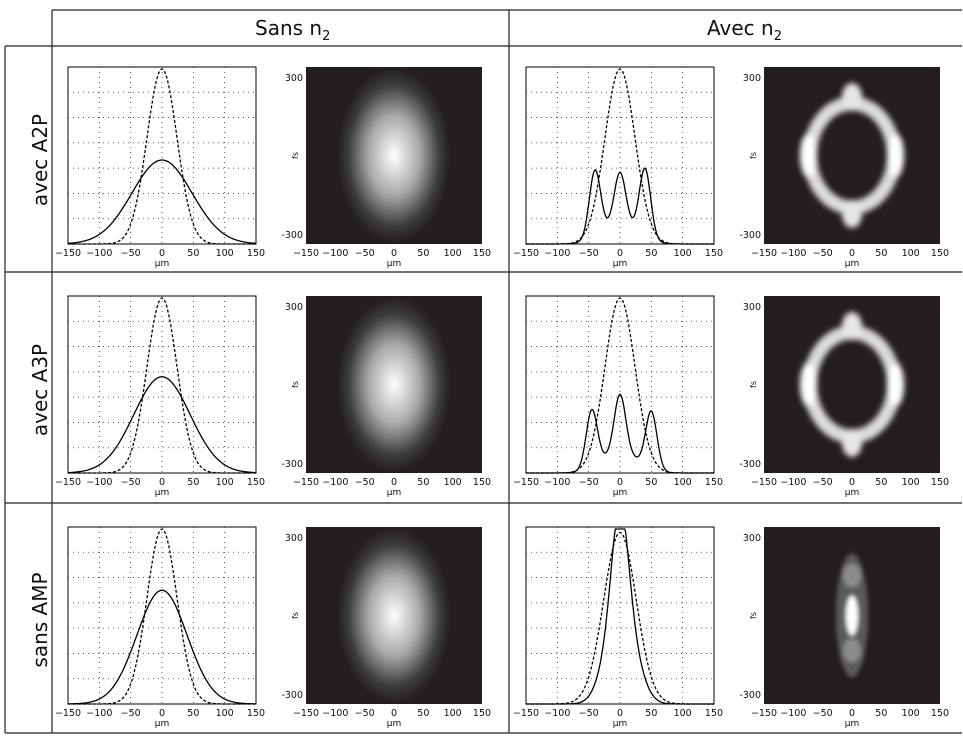  What do you see at coordinates (852, 615) in the screenshot?
I see `elongated-beam` at bounding box center [852, 615].